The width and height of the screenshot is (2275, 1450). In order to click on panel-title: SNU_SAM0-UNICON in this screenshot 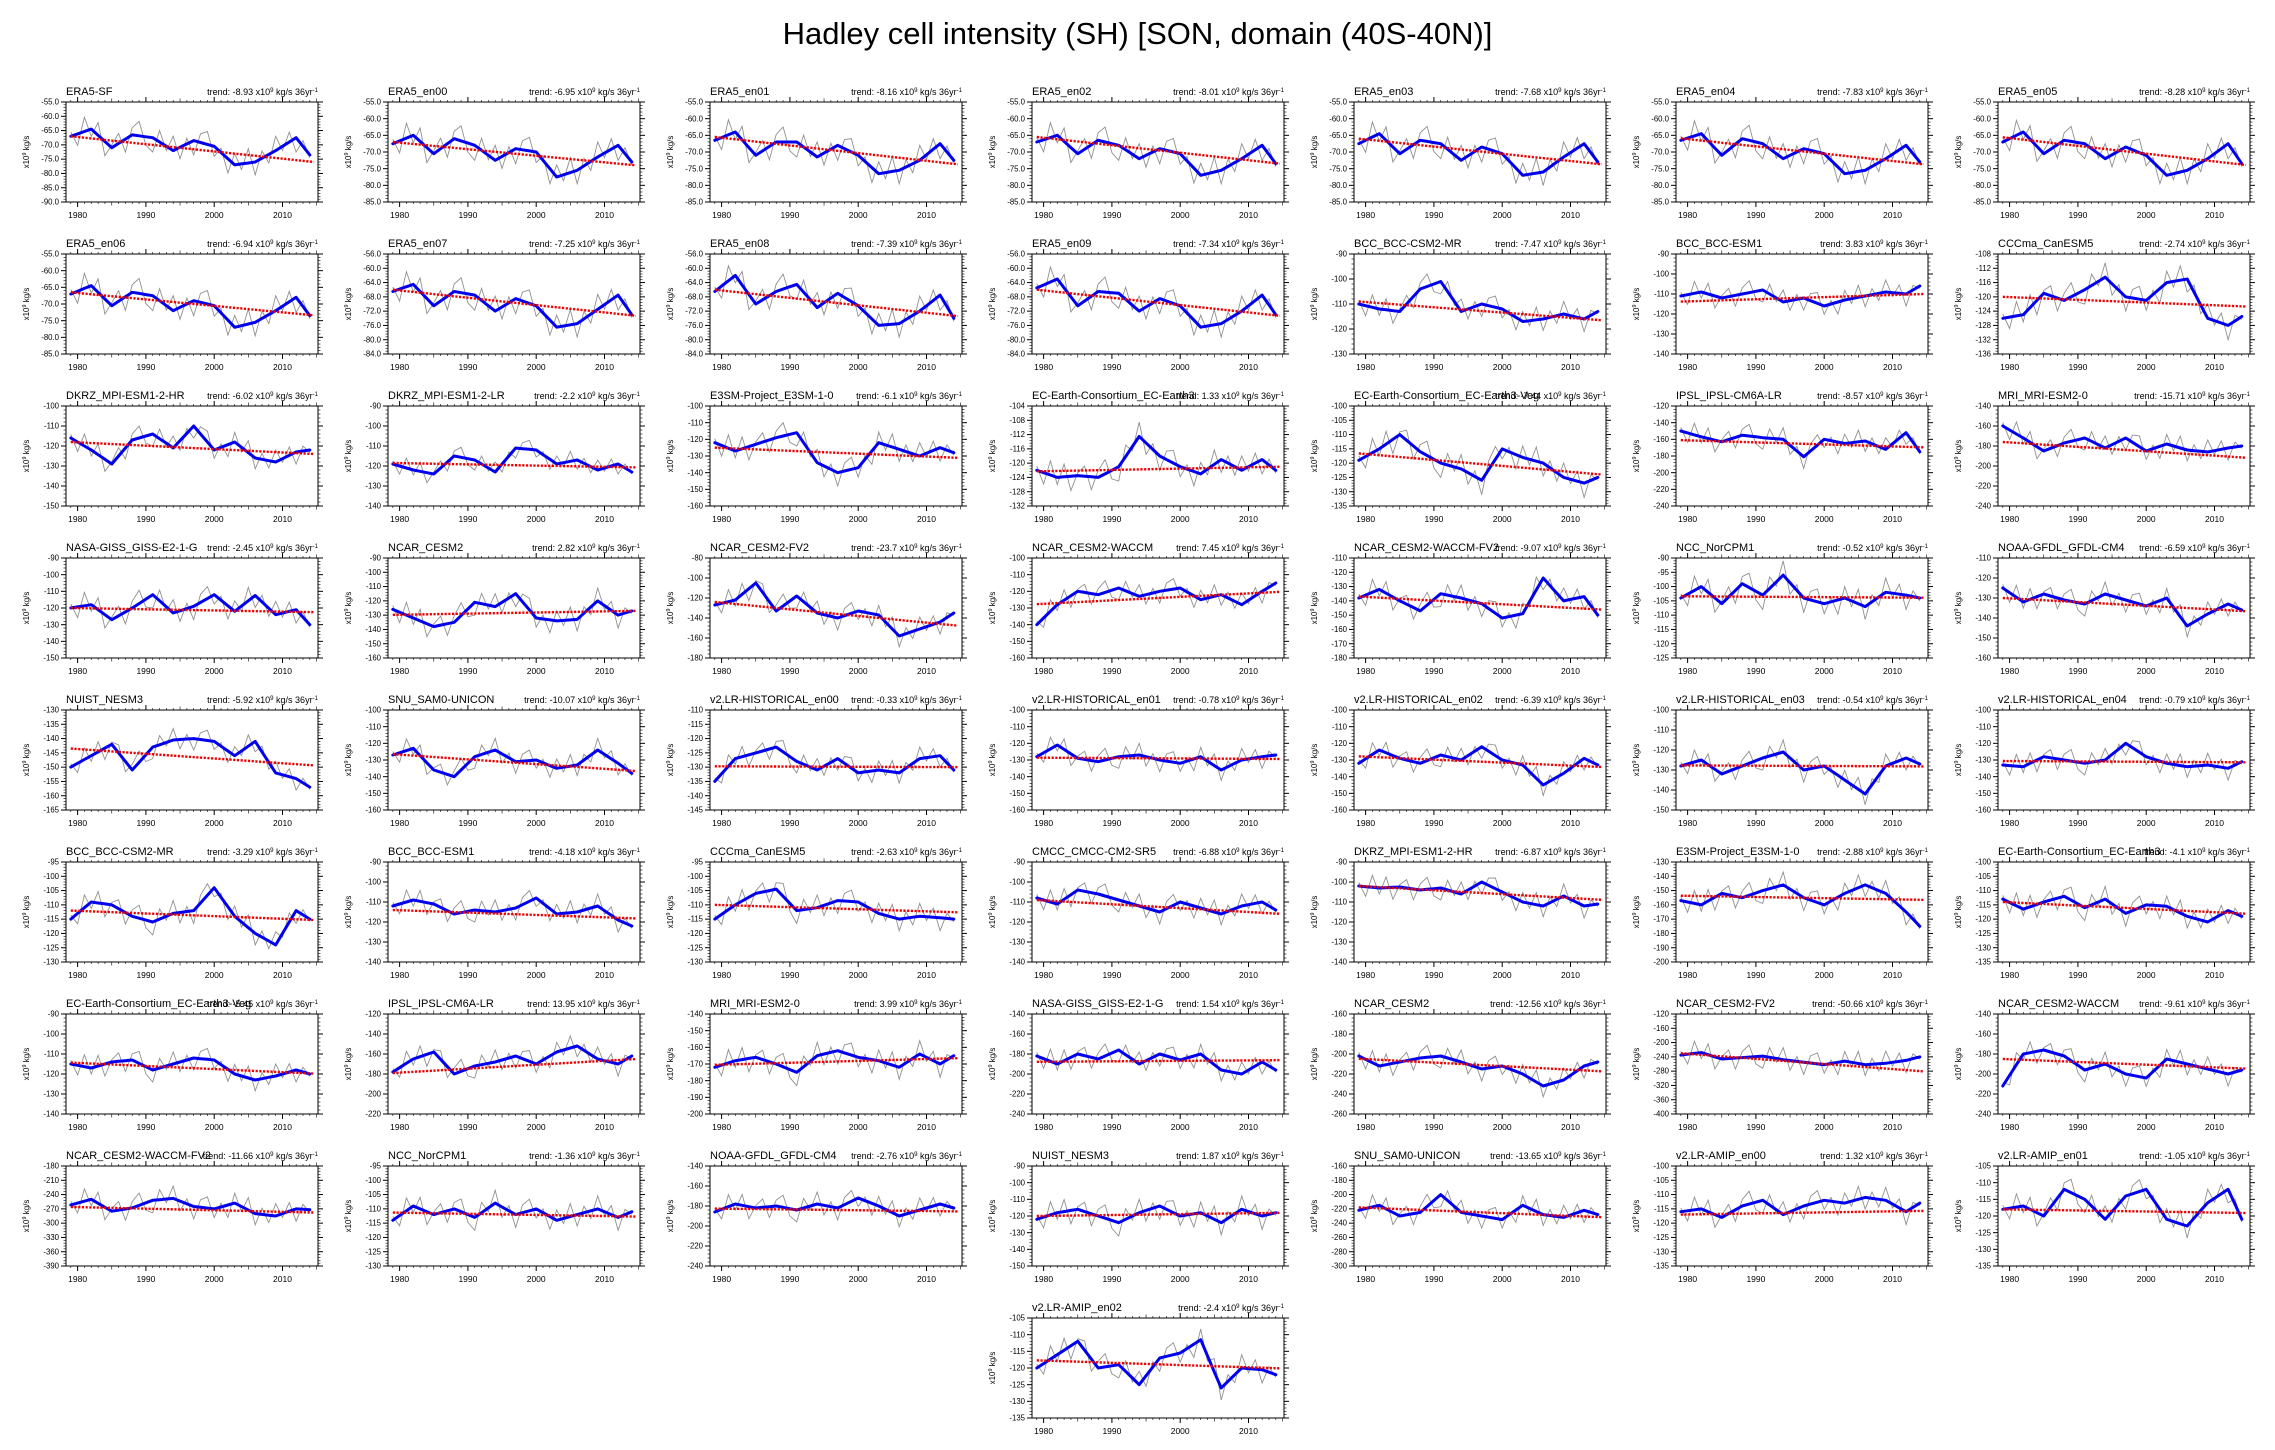, I will do `click(1407, 1156)`.